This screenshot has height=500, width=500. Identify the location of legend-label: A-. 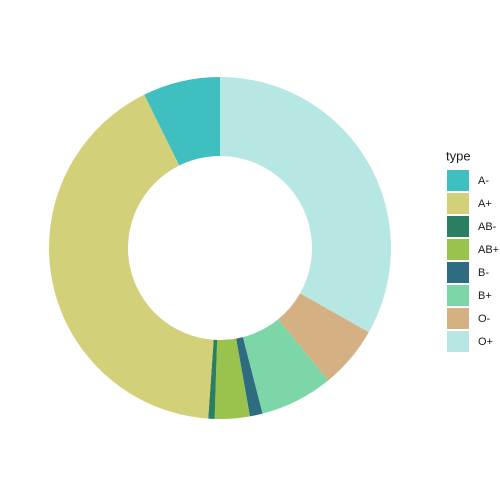
(483, 181).